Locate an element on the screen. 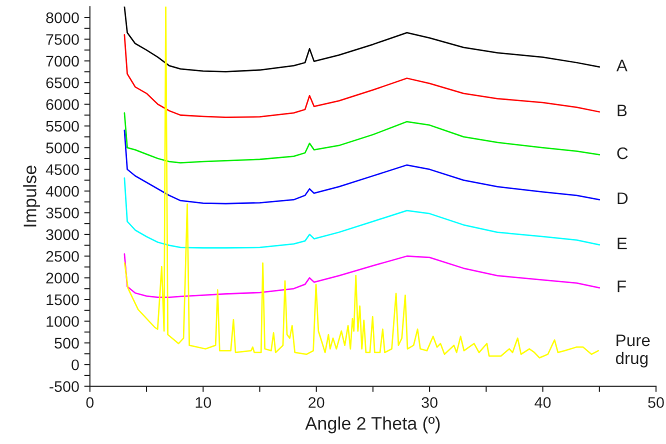 The image size is (666, 444). x-tick-label: 40 is located at coordinates (542, 402).